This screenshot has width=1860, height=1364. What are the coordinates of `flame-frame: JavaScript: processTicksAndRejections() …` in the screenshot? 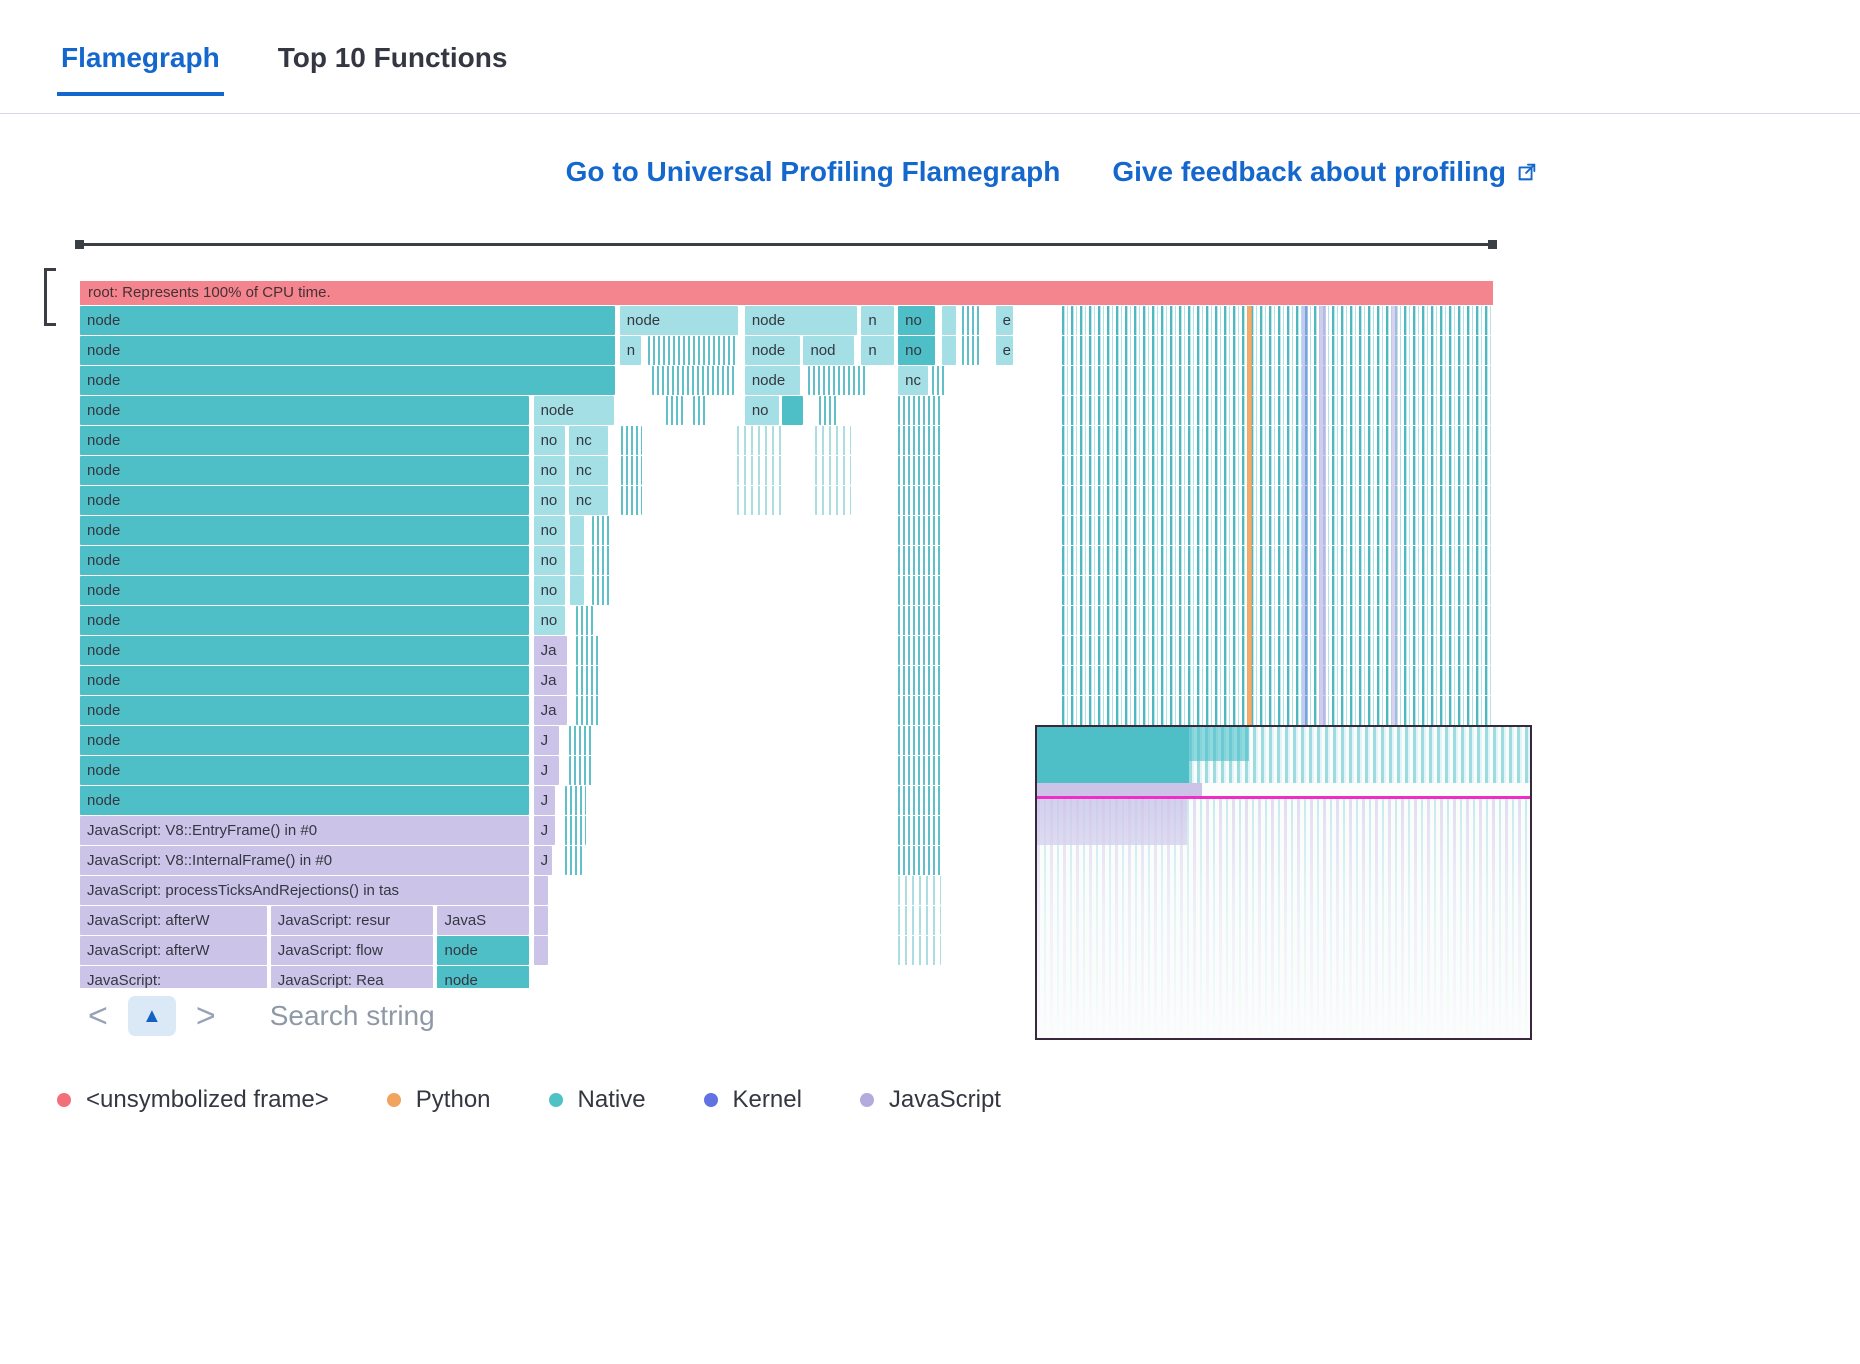 It's located at (305, 890).